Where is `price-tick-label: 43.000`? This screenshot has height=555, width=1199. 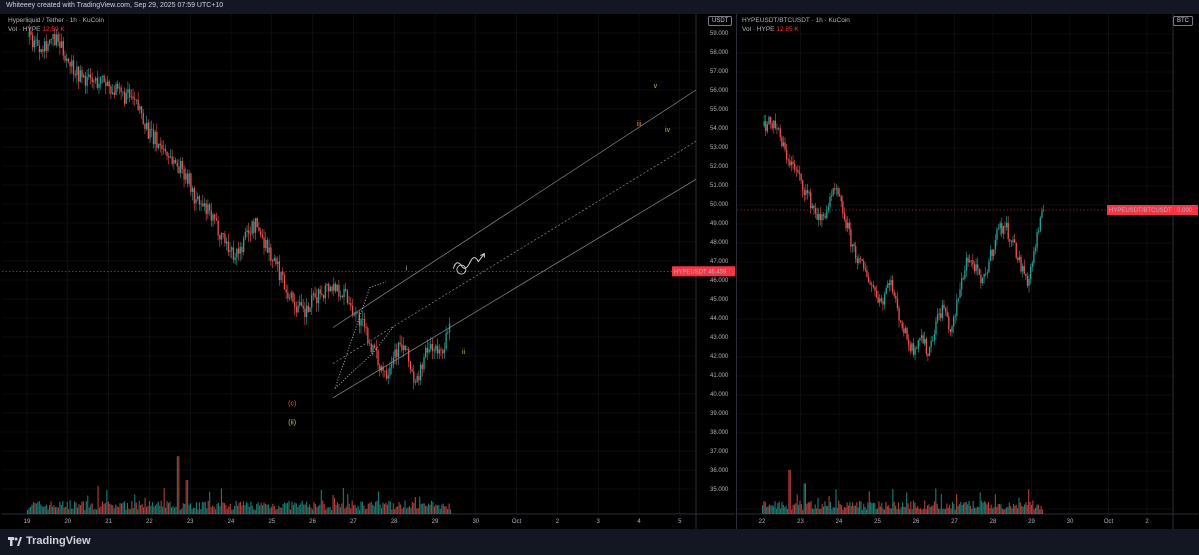
price-tick-label: 43.000 is located at coordinates (719, 338).